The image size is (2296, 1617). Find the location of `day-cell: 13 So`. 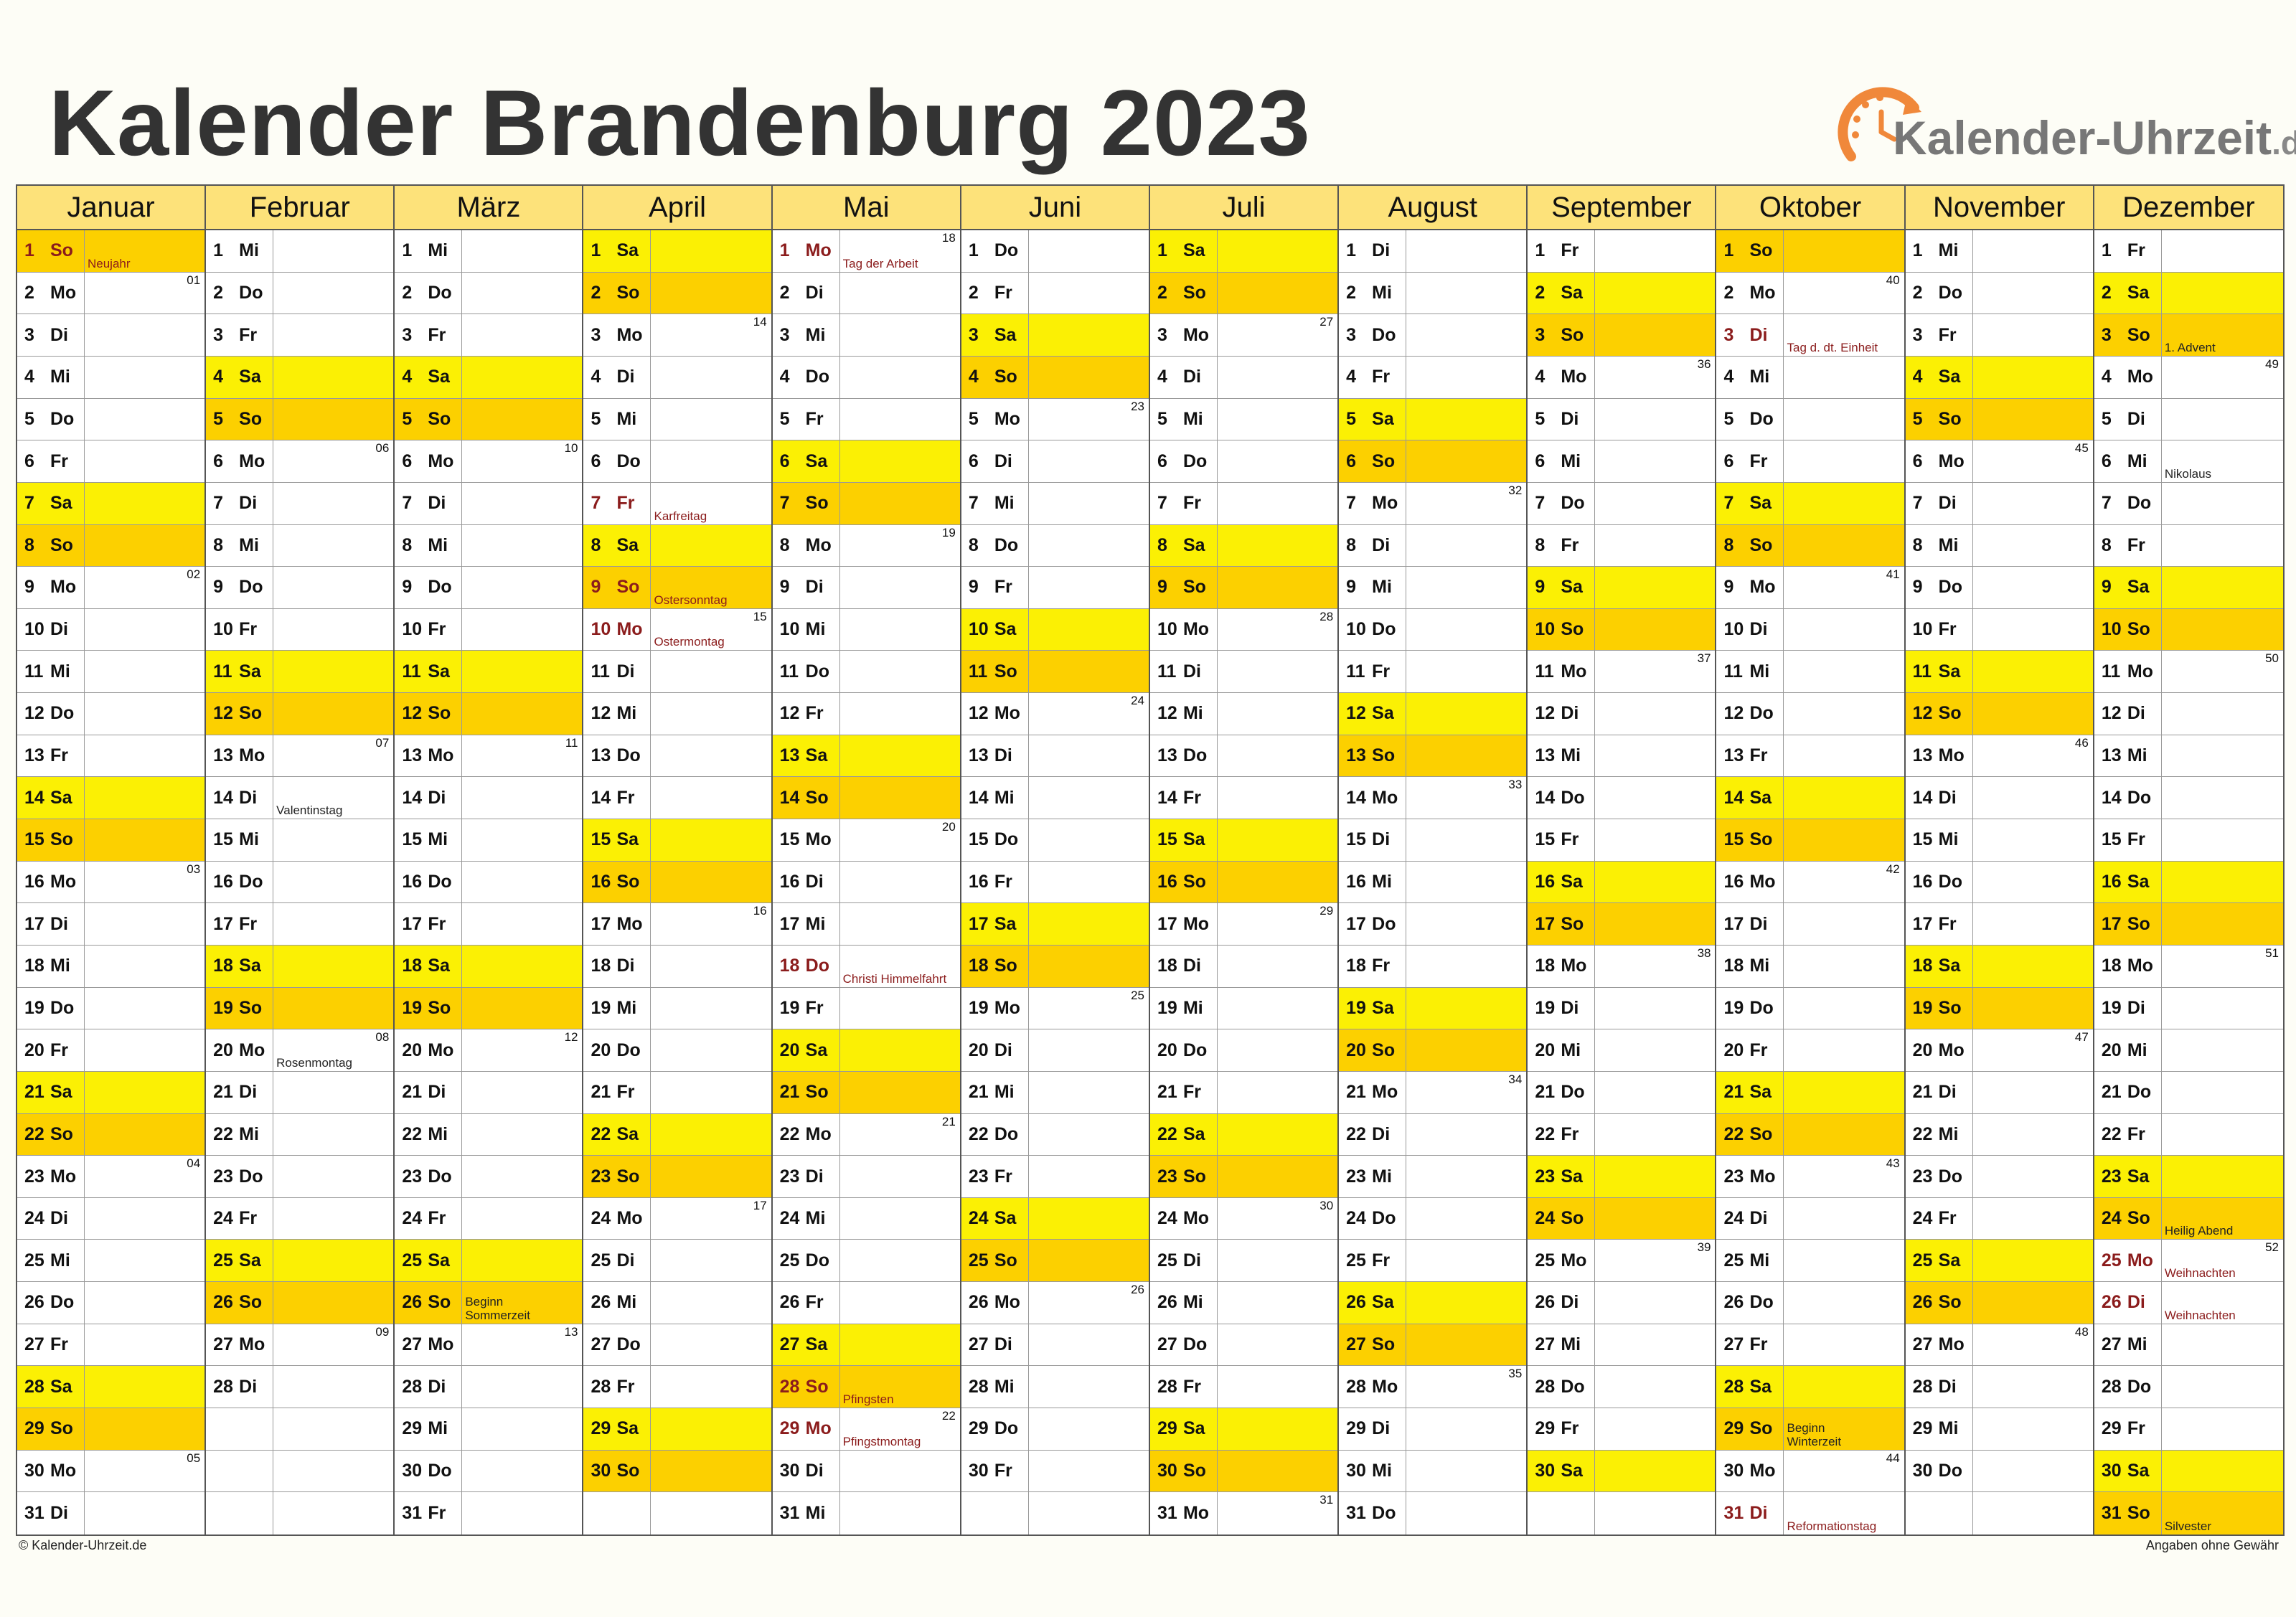

day-cell: 13 So is located at coordinates (1433, 756).